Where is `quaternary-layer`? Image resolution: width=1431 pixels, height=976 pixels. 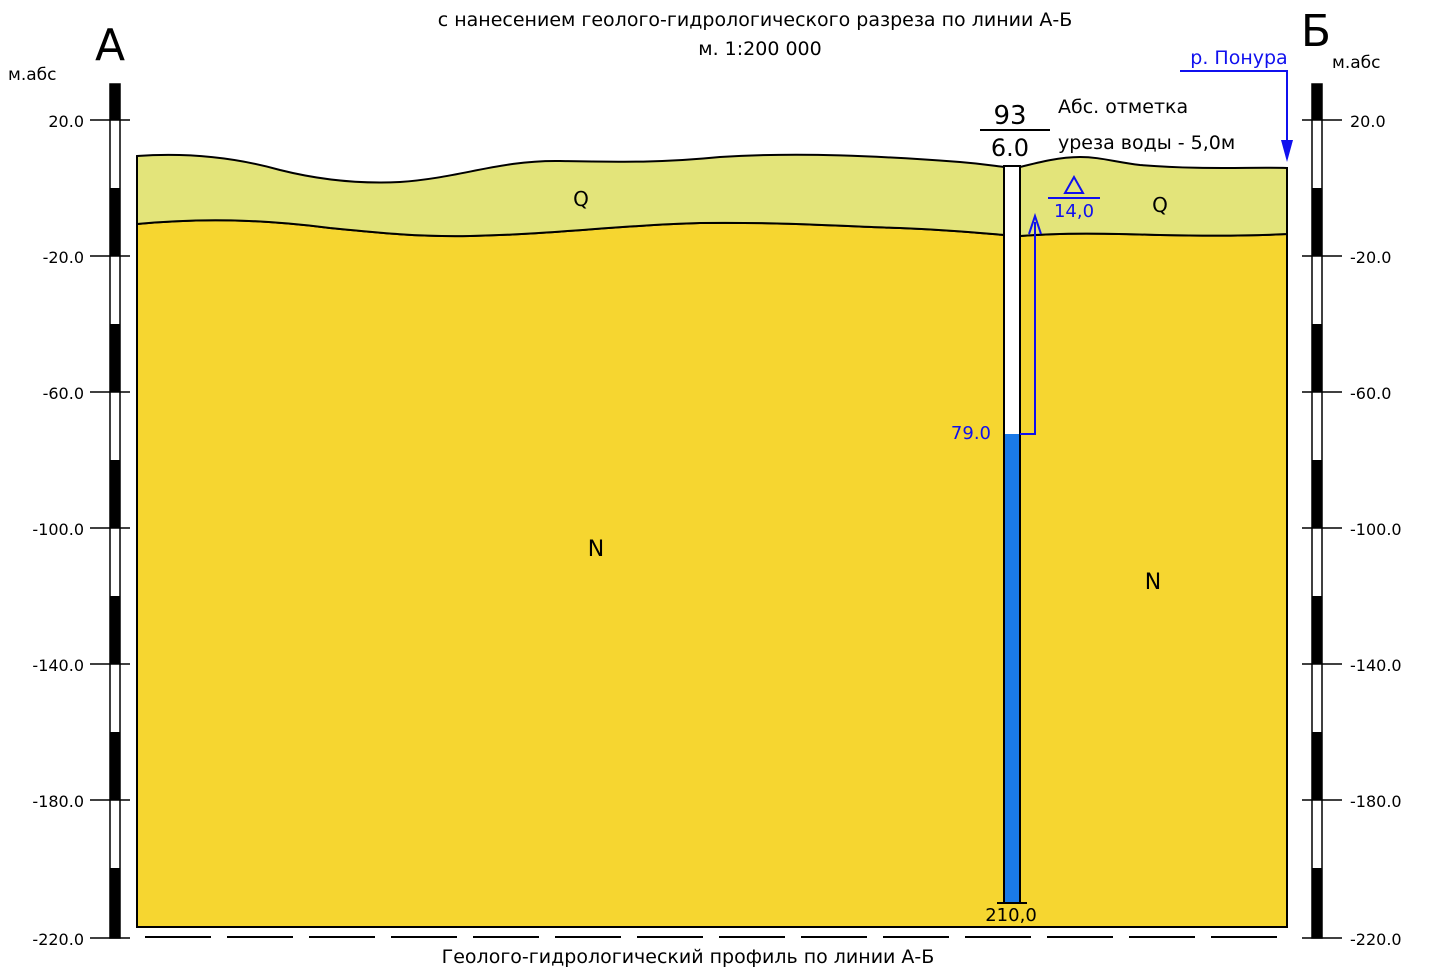
quaternary-layer is located at coordinates (712, 195).